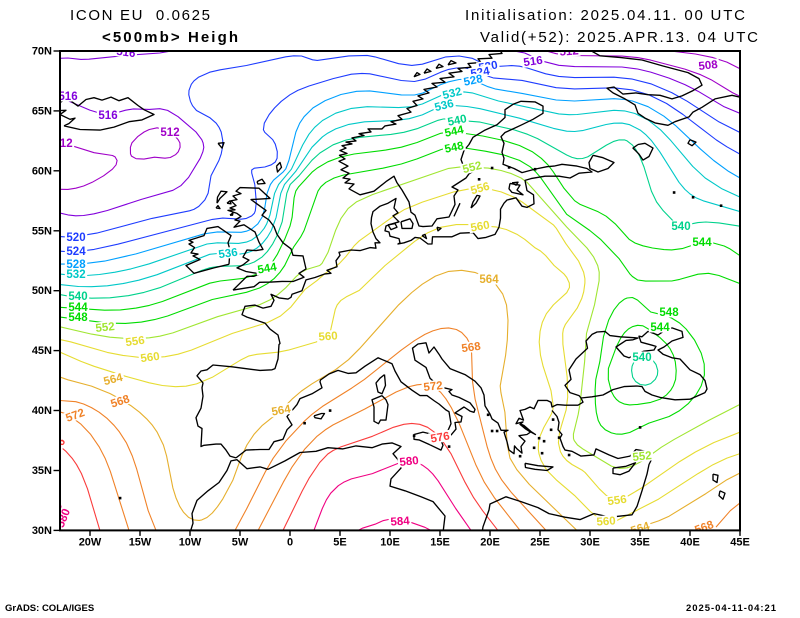 The width and height of the screenshot is (800, 618). Describe the element at coordinates (590, 543) in the screenshot. I see `svg-text: 30E` at that location.